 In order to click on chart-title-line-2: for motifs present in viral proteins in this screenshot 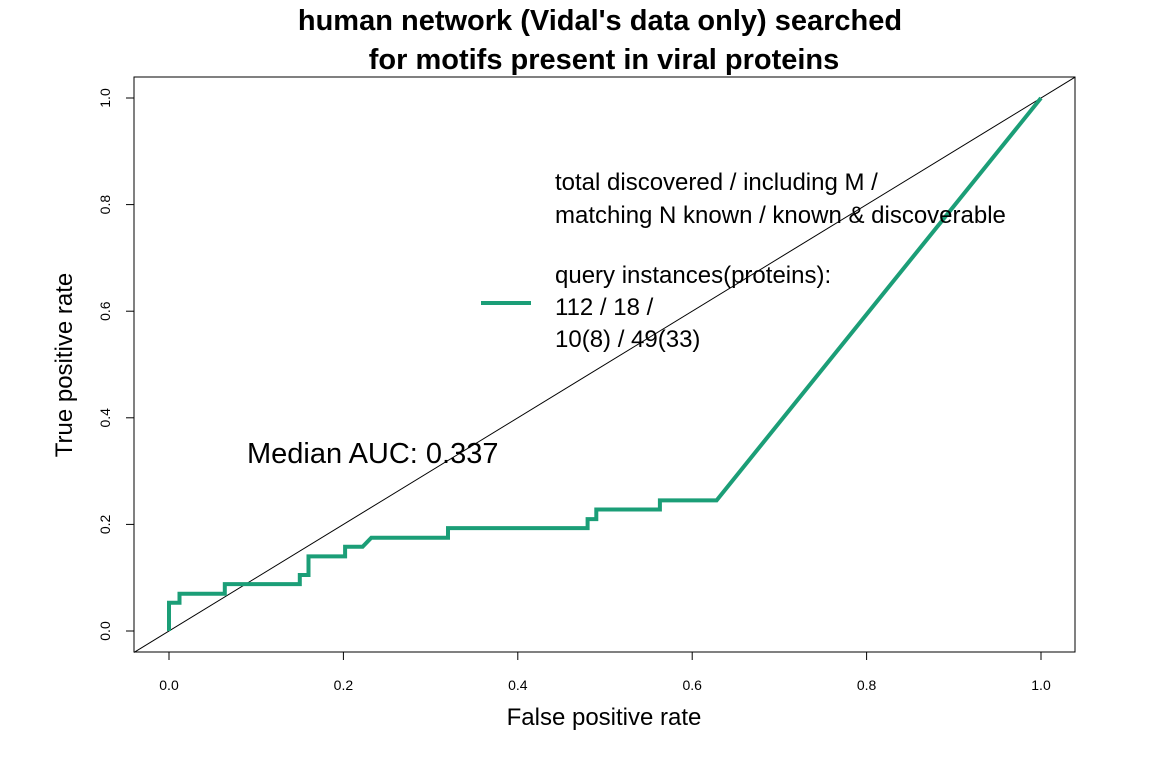, I will do `click(604, 60)`.